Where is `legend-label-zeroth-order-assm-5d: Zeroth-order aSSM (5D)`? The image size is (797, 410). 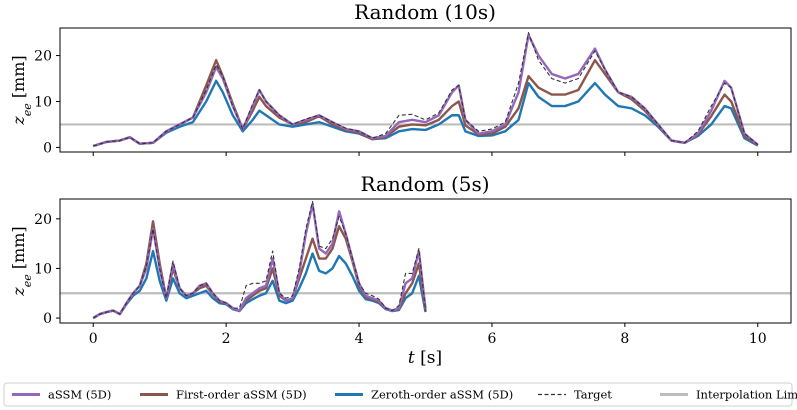
legend-label-zeroth-order-assm-5d: Zeroth-order aSSM (5D) is located at coordinates (442, 395).